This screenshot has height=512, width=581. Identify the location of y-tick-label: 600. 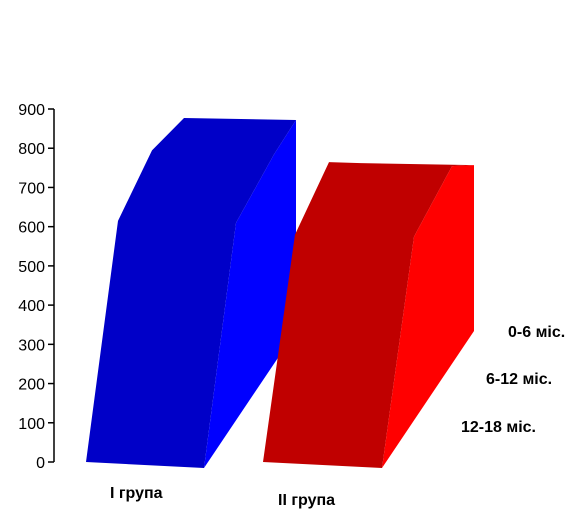
(31, 228).